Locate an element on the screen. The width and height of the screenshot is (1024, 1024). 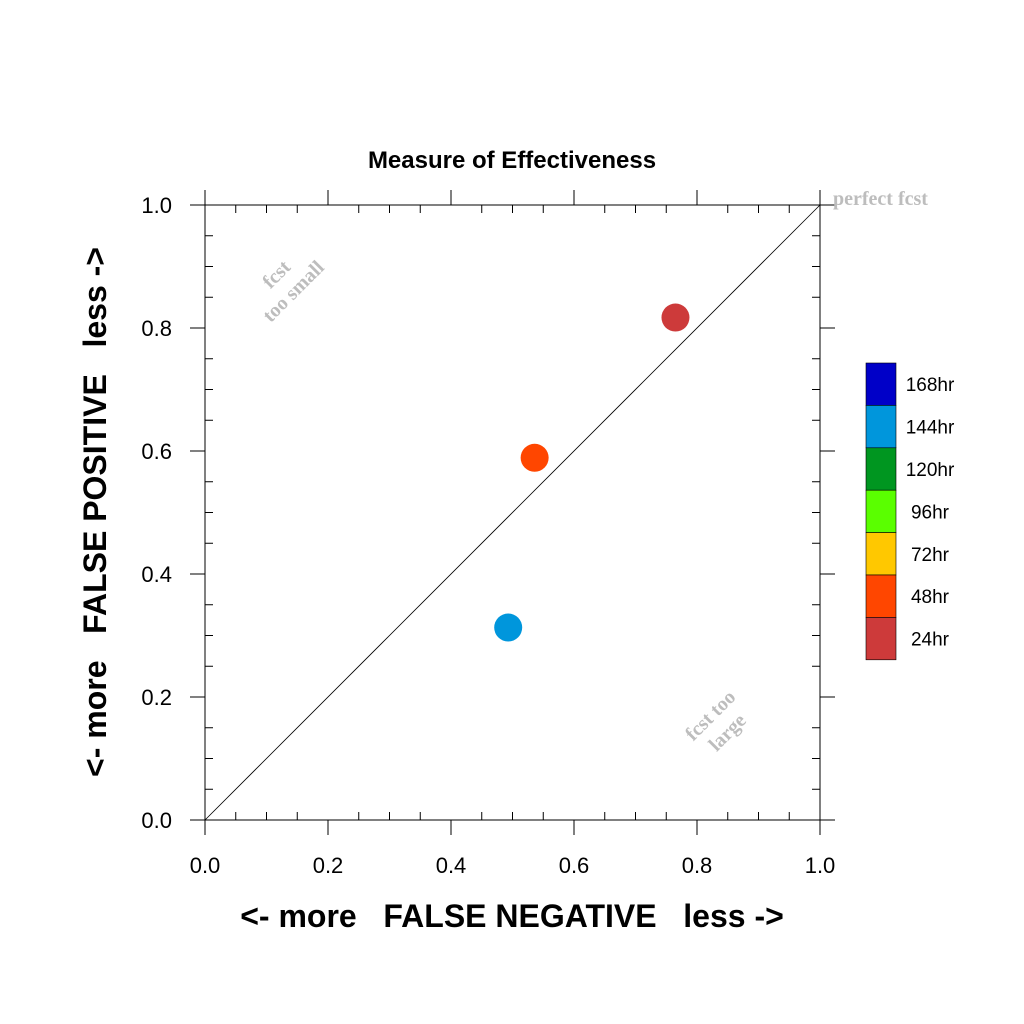
x-tick-label: 0.0 is located at coordinates (205, 865).